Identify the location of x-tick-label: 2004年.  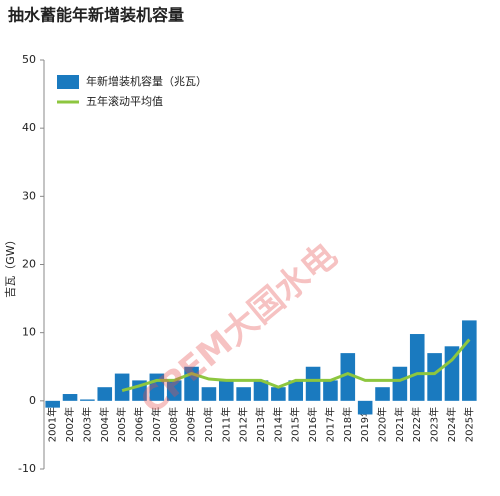
(104, 424).